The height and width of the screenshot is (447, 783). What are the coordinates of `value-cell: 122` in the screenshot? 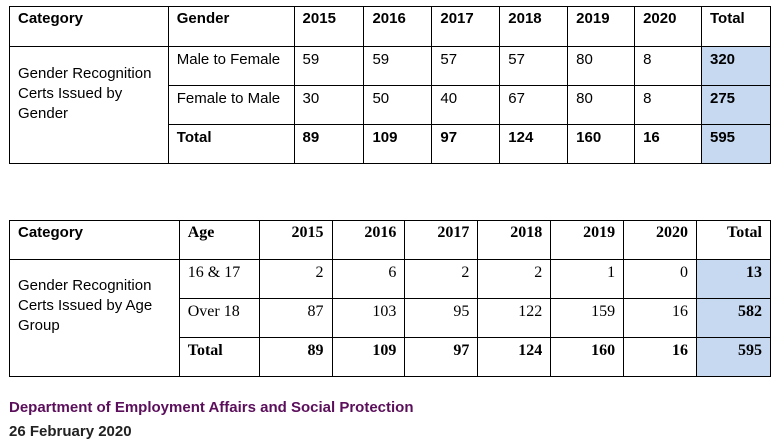 It's located at (514, 318).